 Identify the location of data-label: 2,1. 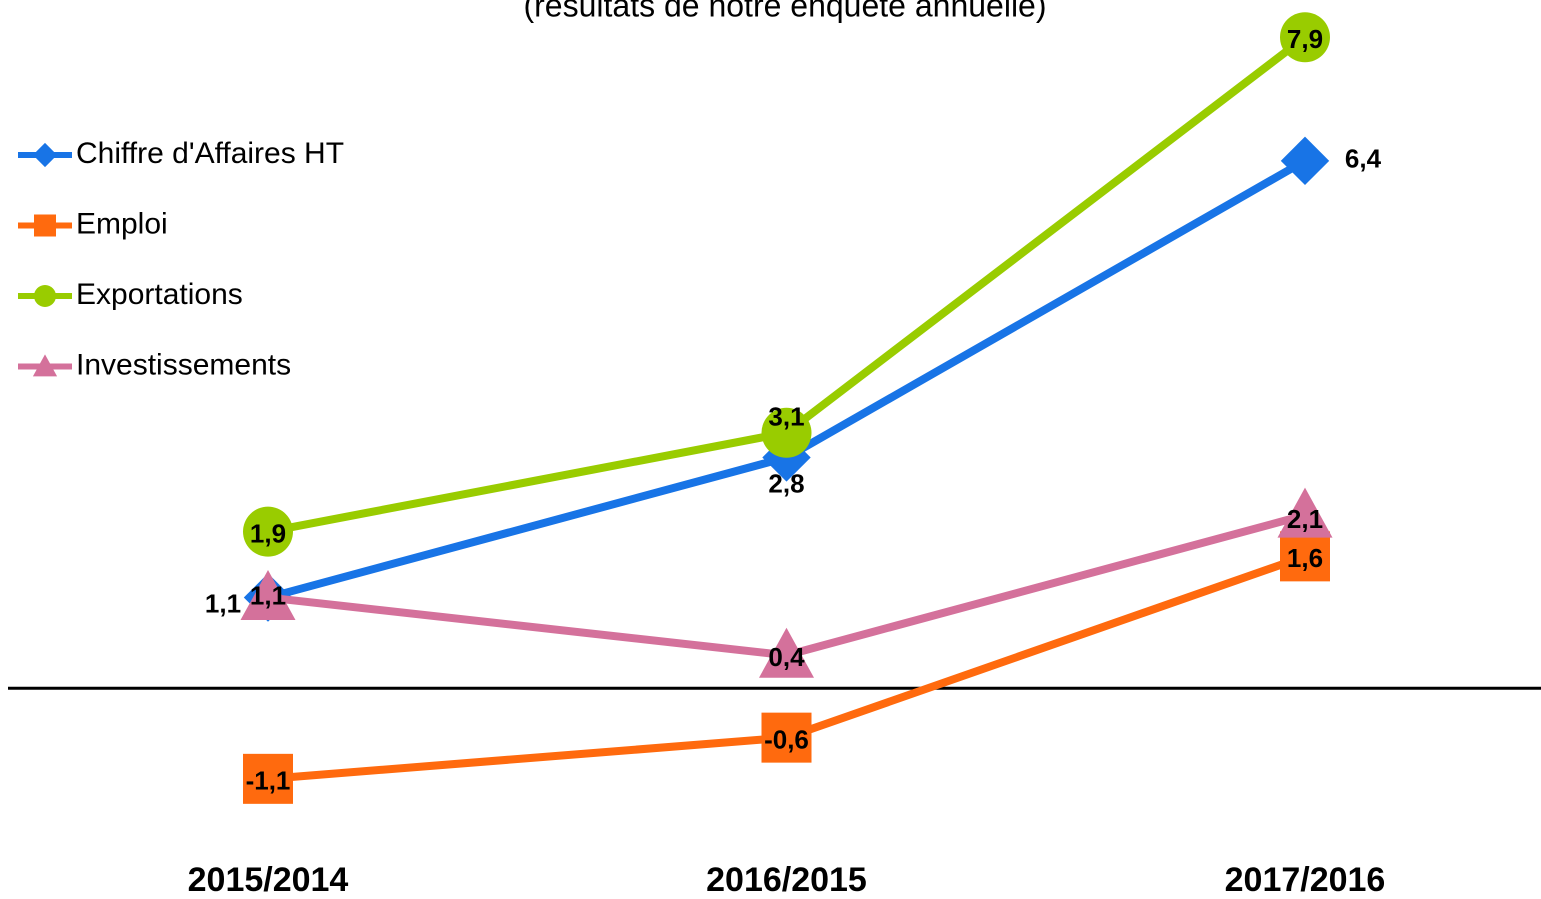
(1305, 519).